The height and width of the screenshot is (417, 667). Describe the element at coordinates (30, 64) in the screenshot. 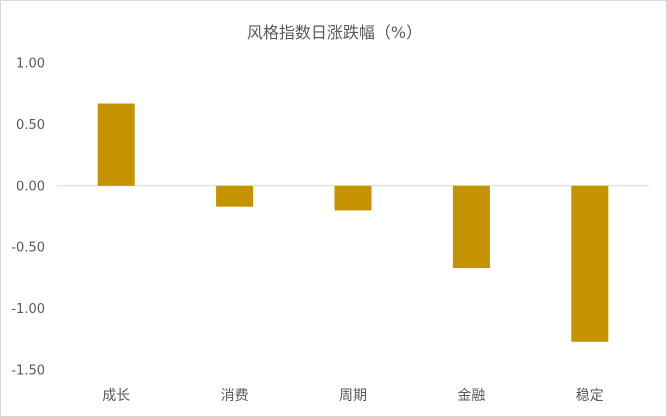

I see `y-tick-label: 1.00` at that location.